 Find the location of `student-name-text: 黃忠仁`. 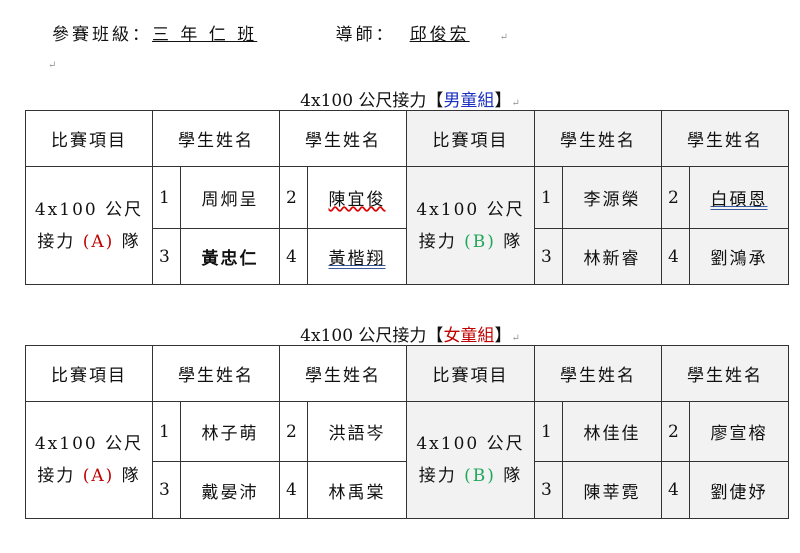

student-name-text: 黃忠仁 is located at coordinates (230, 259).